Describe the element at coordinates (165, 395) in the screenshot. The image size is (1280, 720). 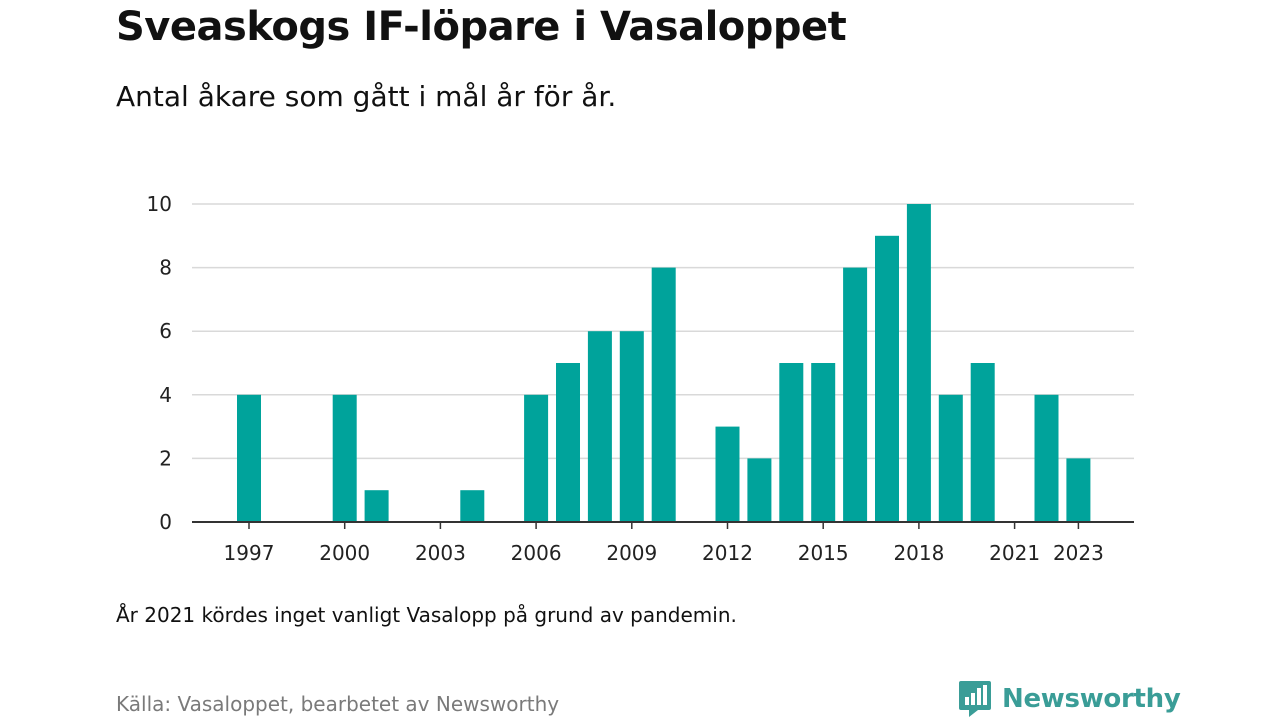
I see `y-tick-label: 4` at that location.